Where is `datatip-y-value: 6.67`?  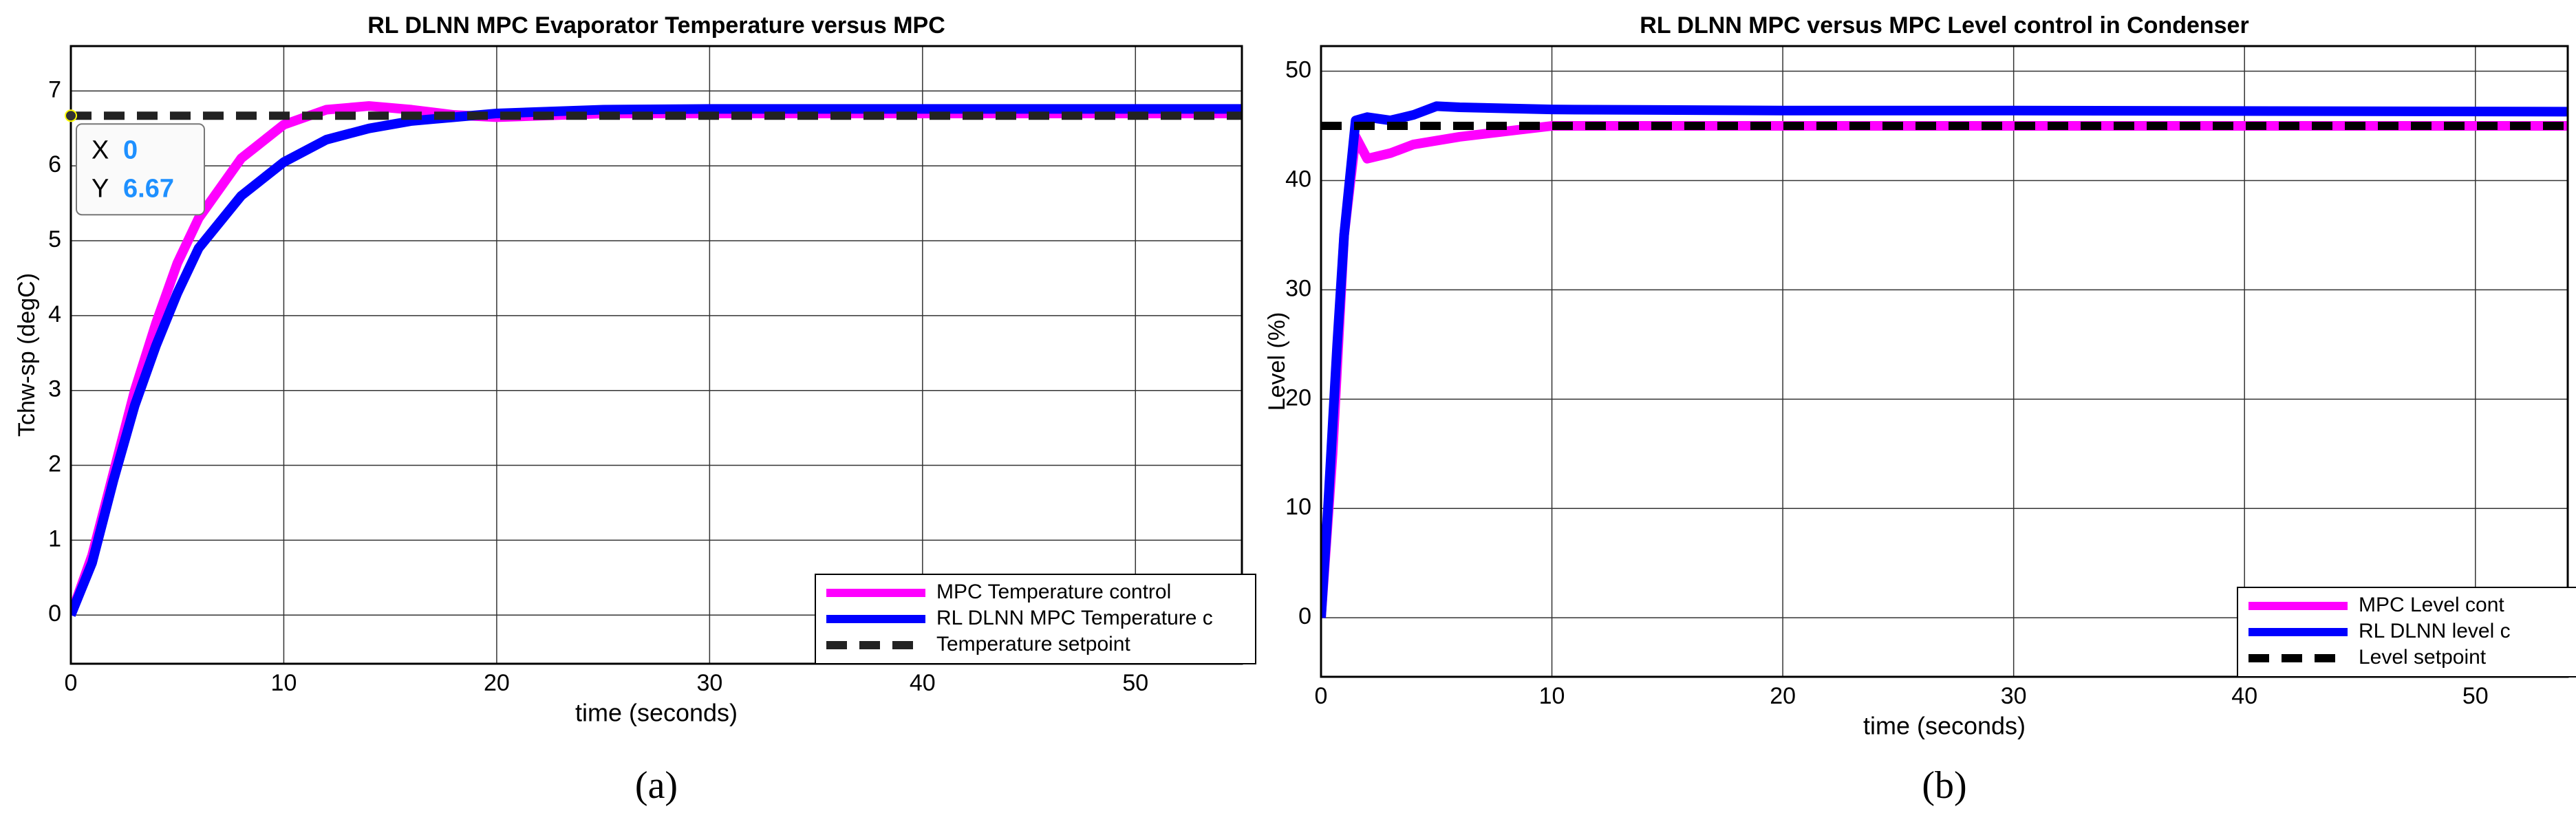 datatip-y-value: 6.67 is located at coordinates (149, 188).